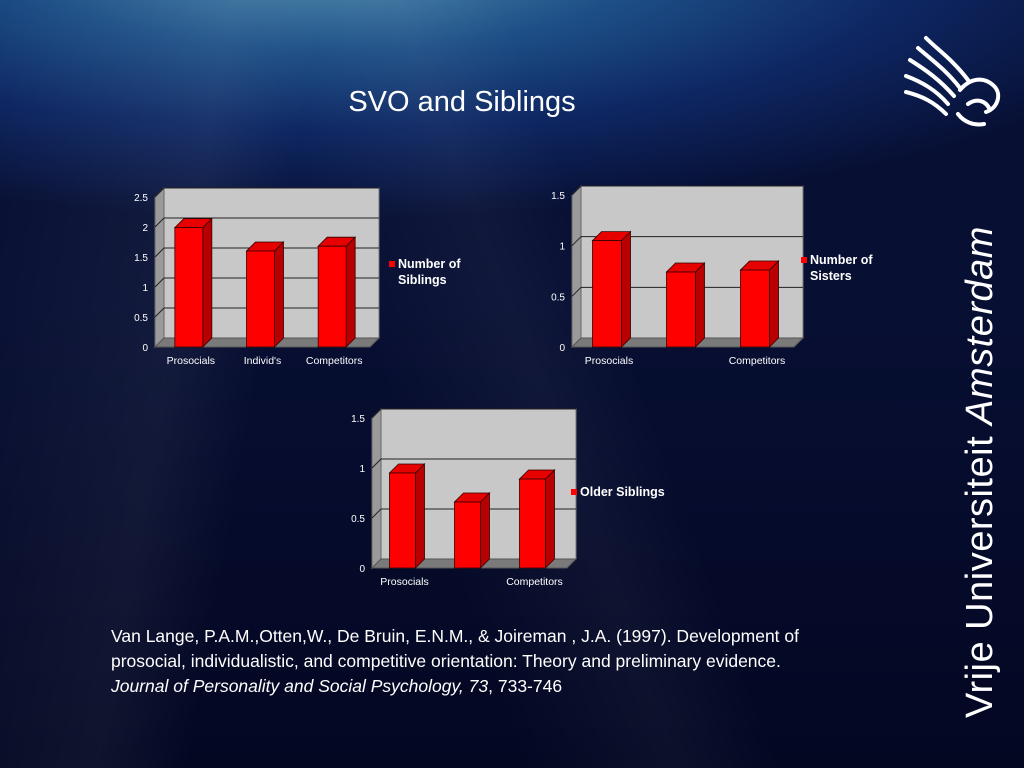 This screenshot has height=768, width=1024. What do you see at coordinates (831, 276) in the screenshot?
I see `legend-label: Sisters` at bounding box center [831, 276].